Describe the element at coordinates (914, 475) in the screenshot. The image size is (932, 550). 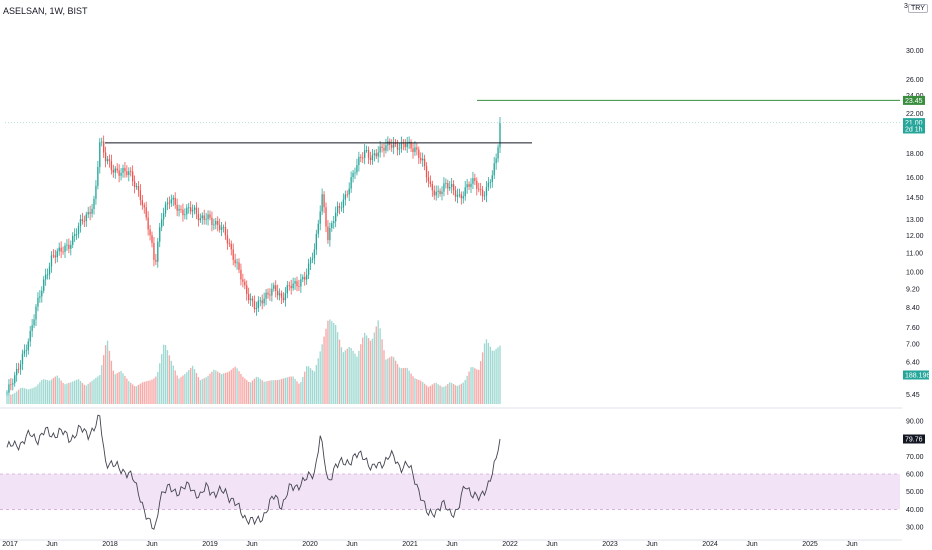
I see `rsi-axis: 90.00 79.76 70.00 60.00 50.00 40.00 30.00` at that location.